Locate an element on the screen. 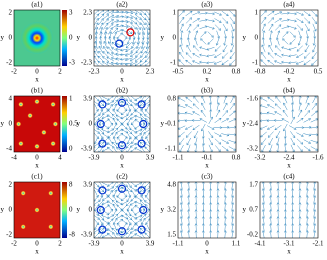 Image resolution: width=327 pixels, height=260 pixels. panel-content is located at coordinates (37, 38).